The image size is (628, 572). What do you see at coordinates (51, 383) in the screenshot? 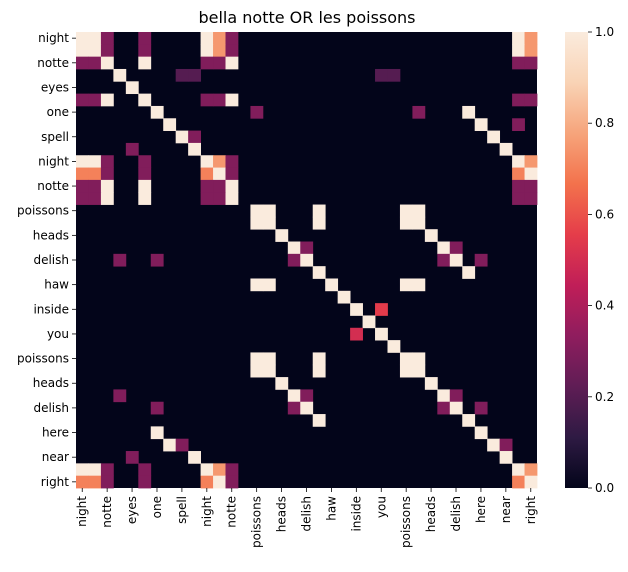
I see `y-tick-label: heads` at bounding box center [51, 383].